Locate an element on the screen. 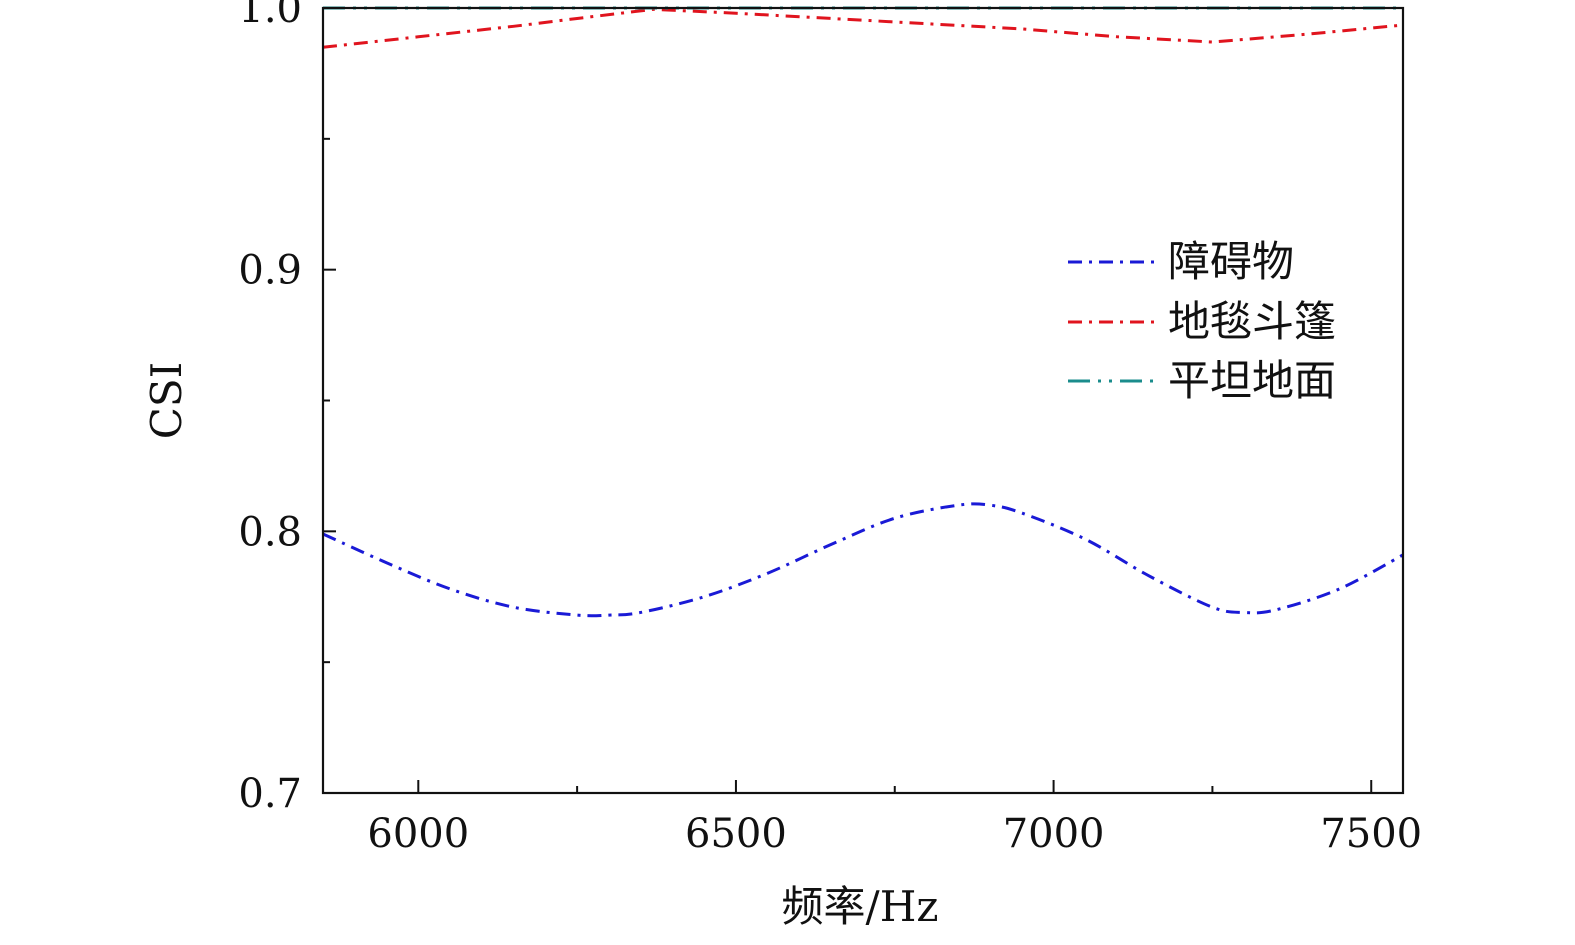 Image resolution: width=1575 pixels, height=945 pixels. y-tick-label: 0.8 is located at coordinates (270, 532).